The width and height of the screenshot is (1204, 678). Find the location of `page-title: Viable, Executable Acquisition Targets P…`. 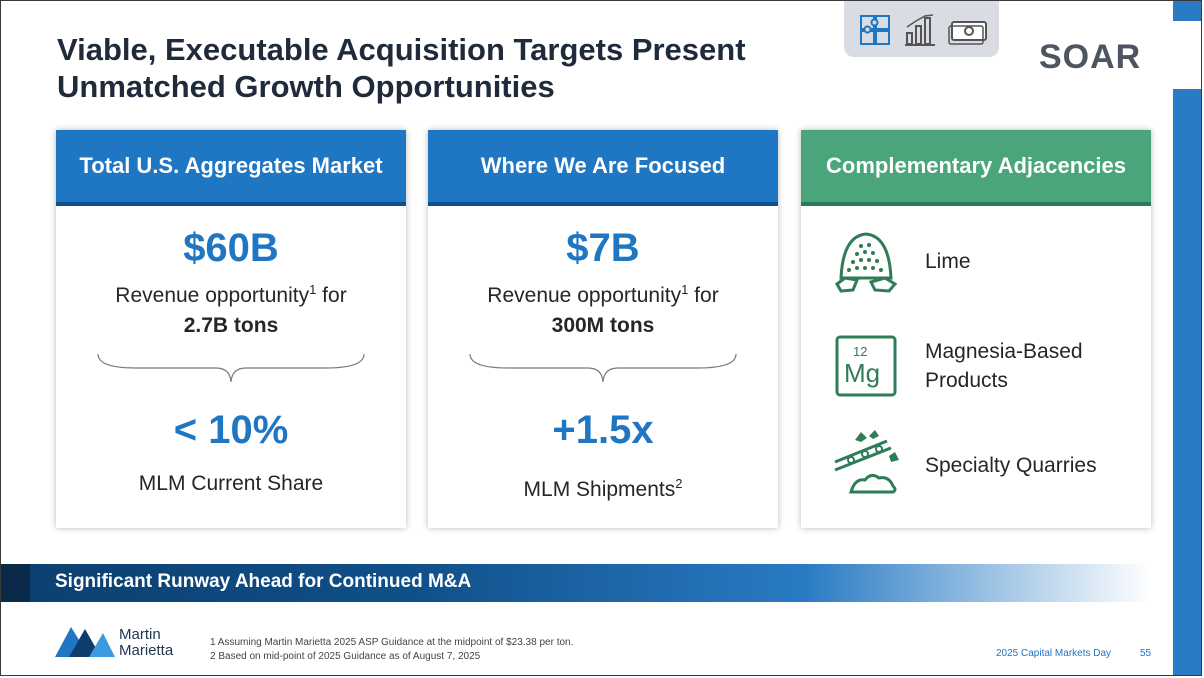

page-title: Viable, Executable Acquisition Targets P… is located at coordinates (437, 68).